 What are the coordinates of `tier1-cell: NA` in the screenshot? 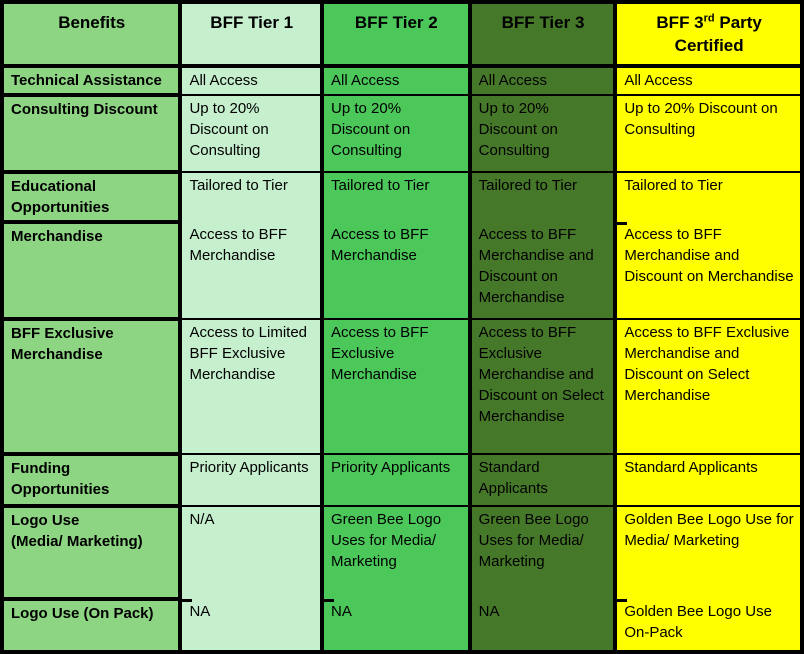 It's located at (250, 625).